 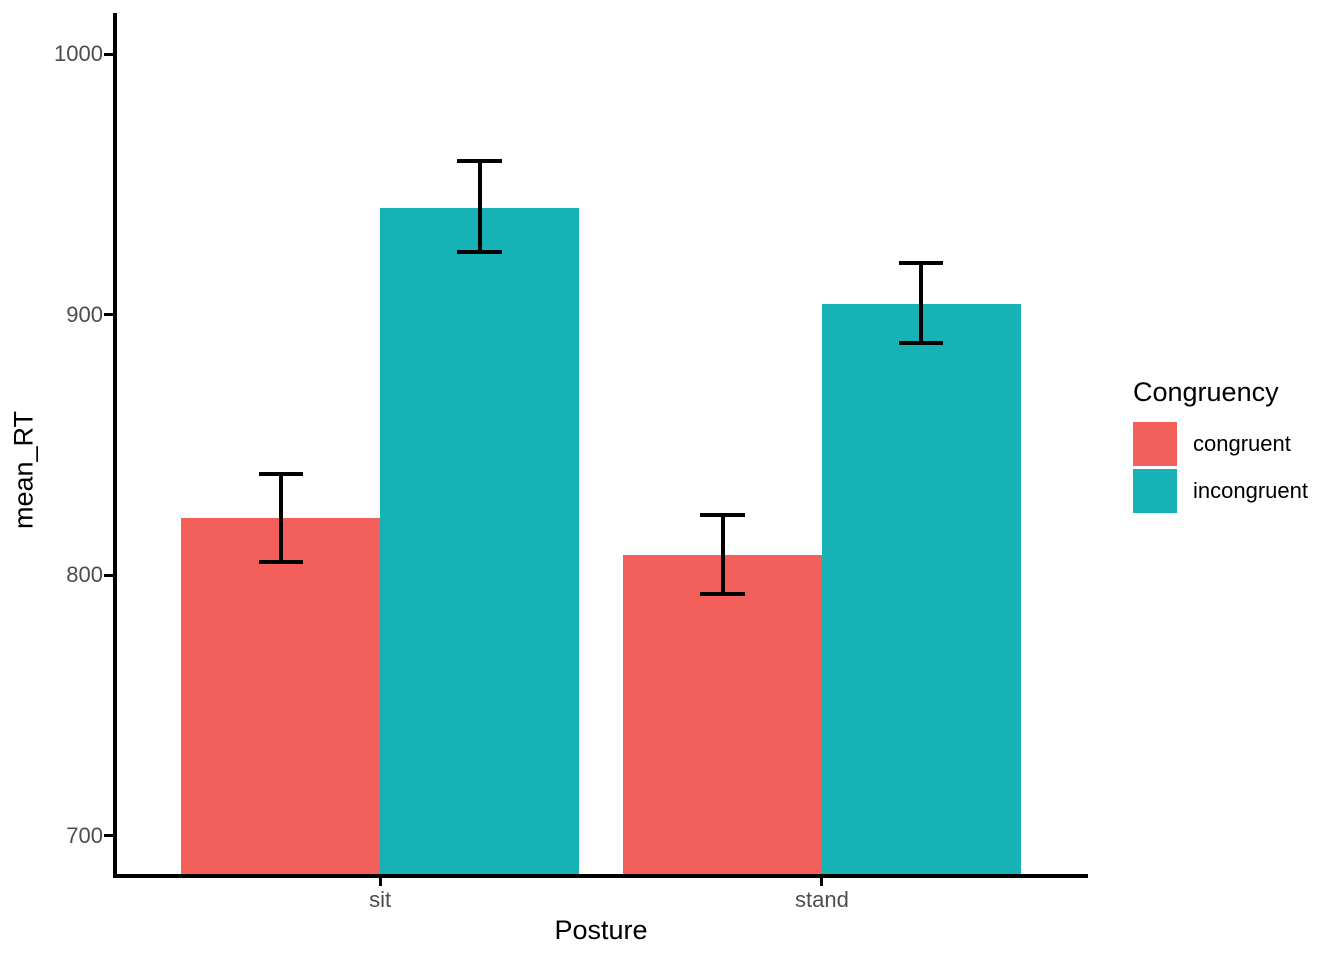 I want to click on y-axis-line, so click(x=115, y=445).